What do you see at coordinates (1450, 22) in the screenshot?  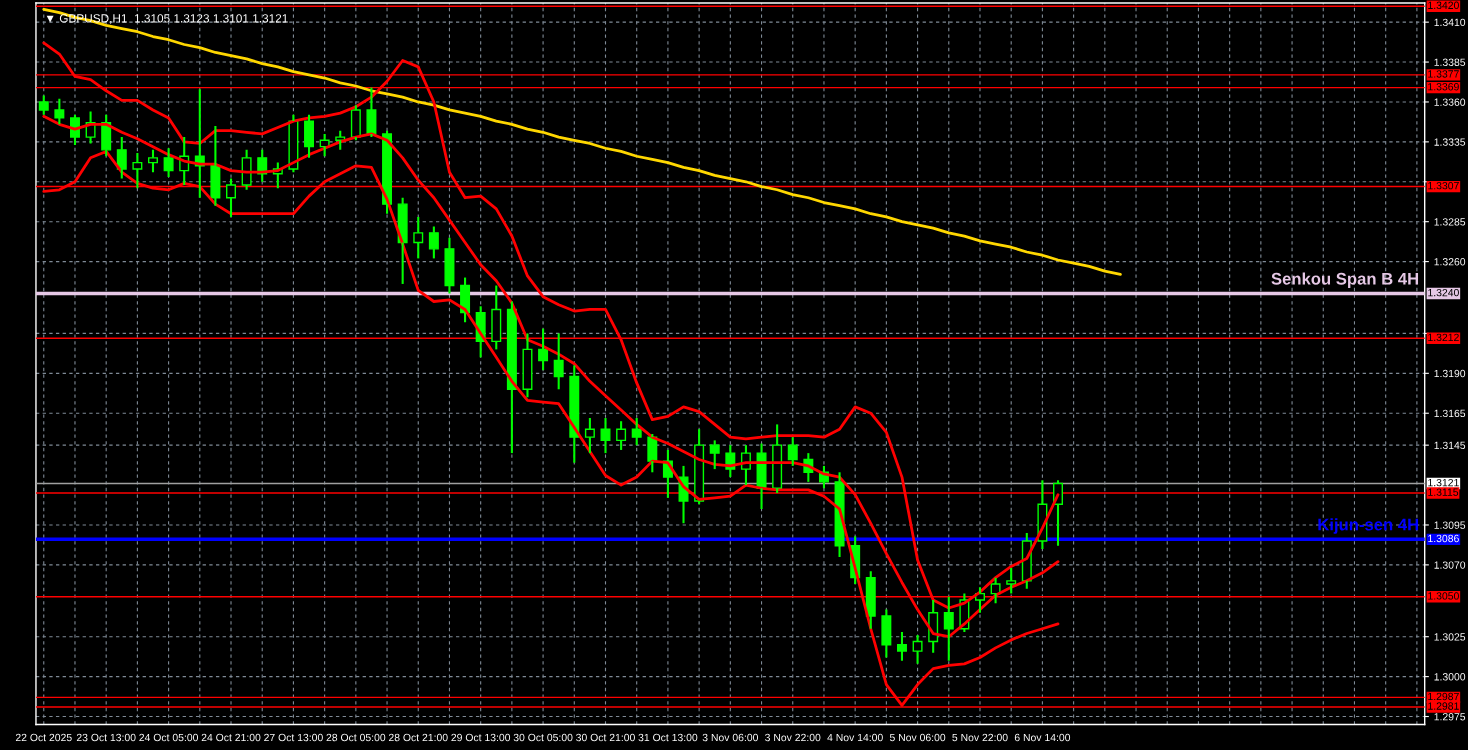 I see `y-tick-label: 1.3410` at bounding box center [1450, 22].